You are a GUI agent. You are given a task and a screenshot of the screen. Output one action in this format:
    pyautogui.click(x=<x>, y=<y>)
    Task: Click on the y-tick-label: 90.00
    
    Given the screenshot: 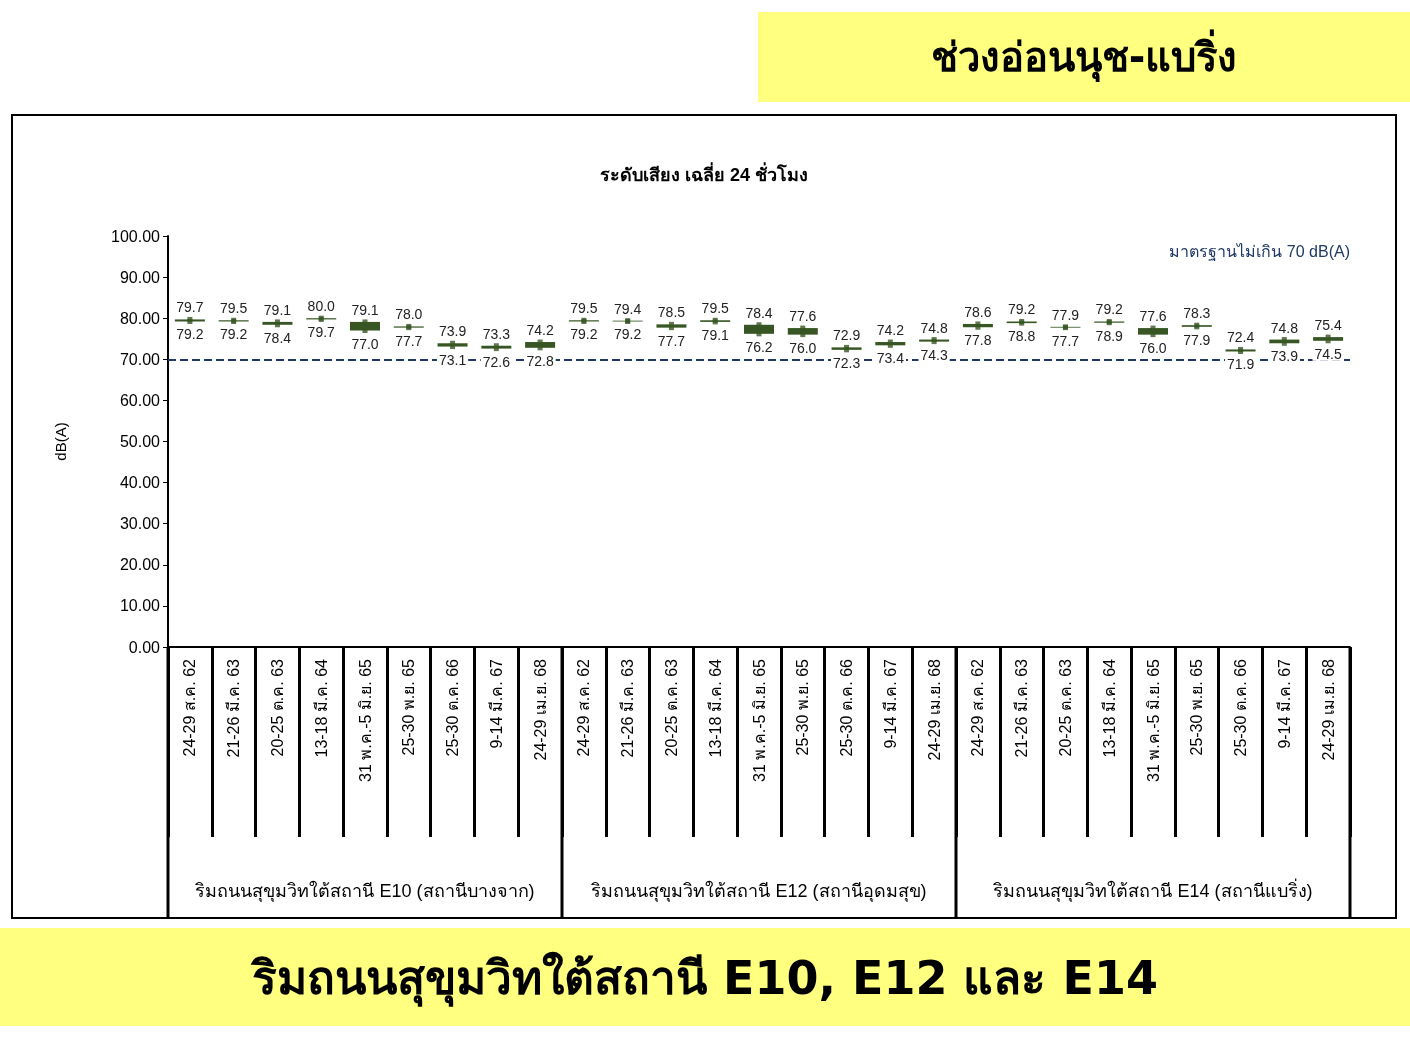 What is the action you would take?
    pyautogui.click(x=140, y=277)
    